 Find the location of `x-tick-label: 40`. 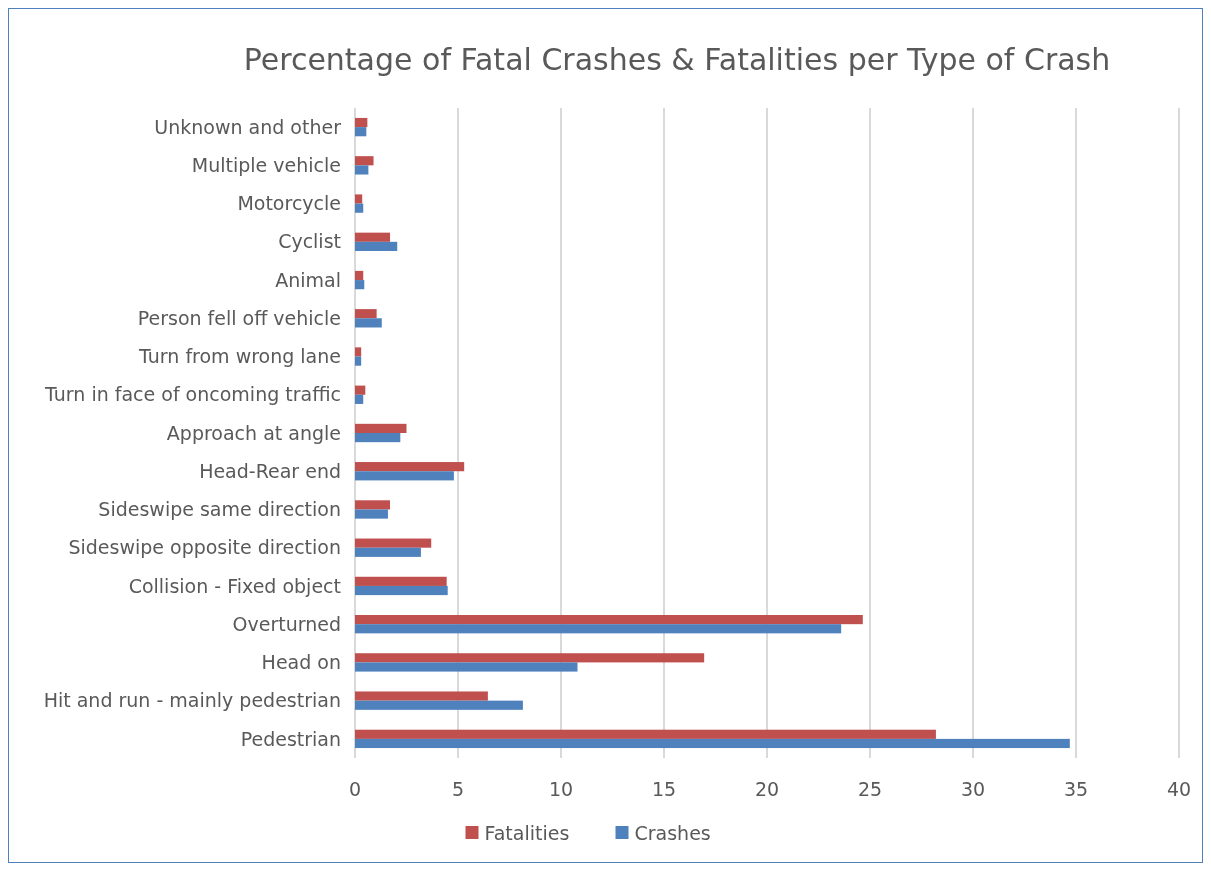

x-tick-label: 40 is located at coordinates (1179, 789).